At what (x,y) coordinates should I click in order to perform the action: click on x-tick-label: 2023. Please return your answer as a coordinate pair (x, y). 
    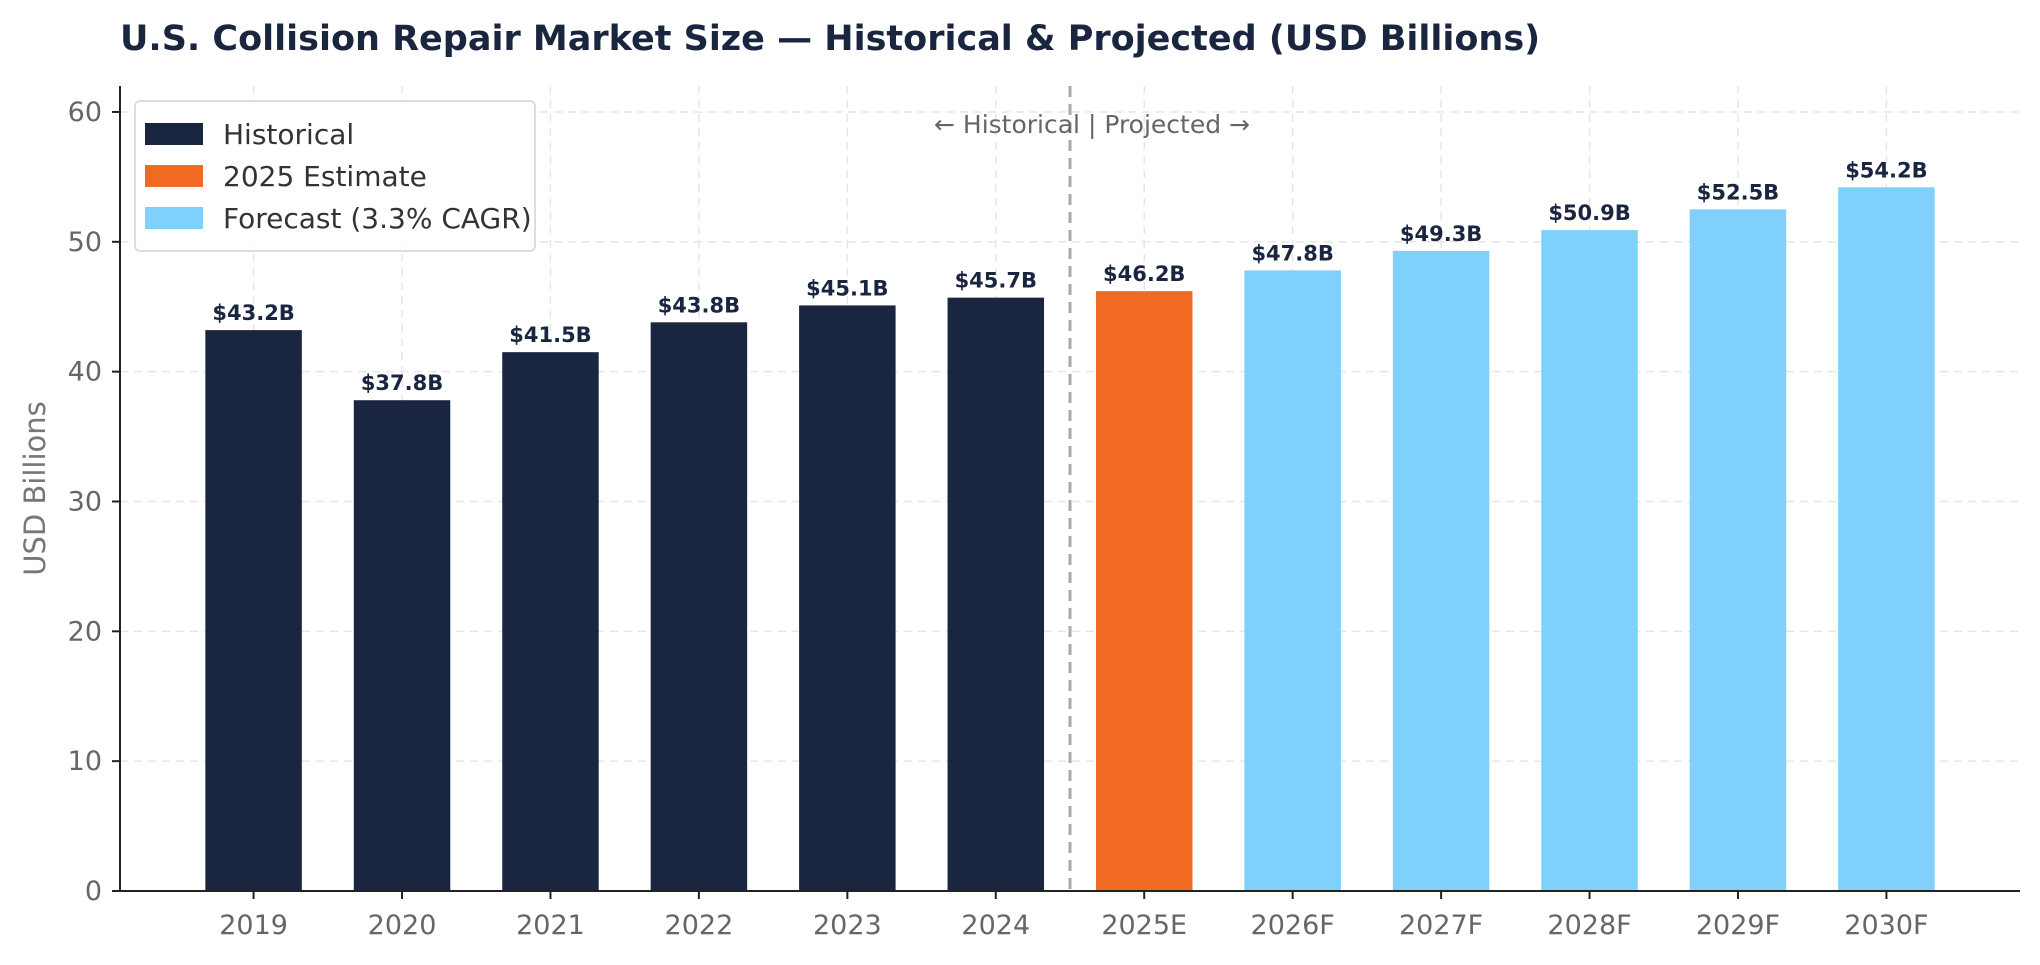
    Looking at the image, I should click on (847, 925).